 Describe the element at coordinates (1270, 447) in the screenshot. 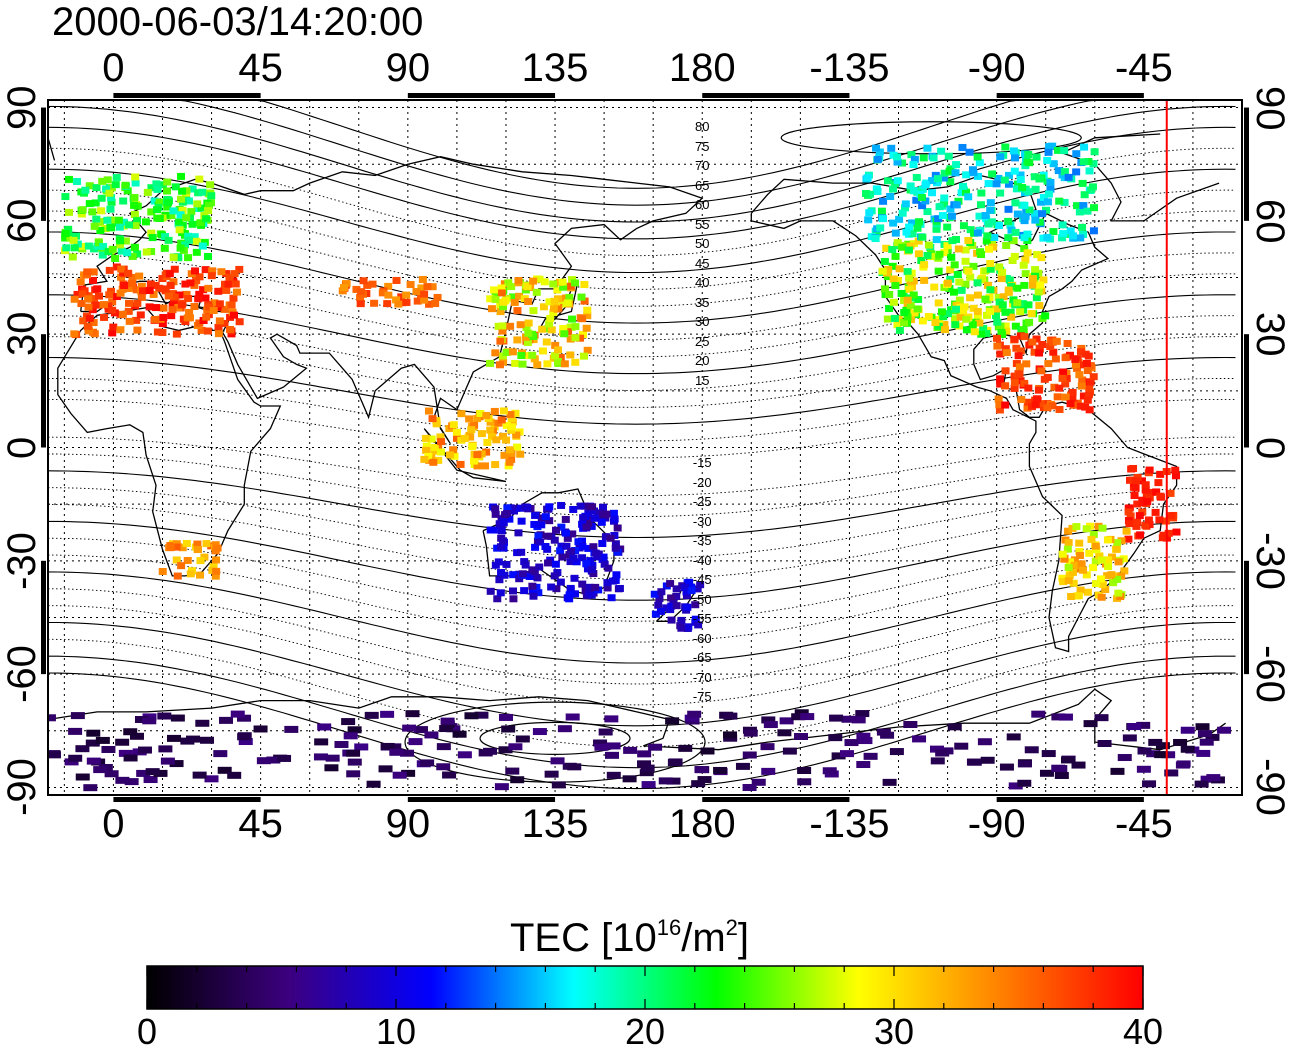

I see `lat-tick-right: 0` at that location.